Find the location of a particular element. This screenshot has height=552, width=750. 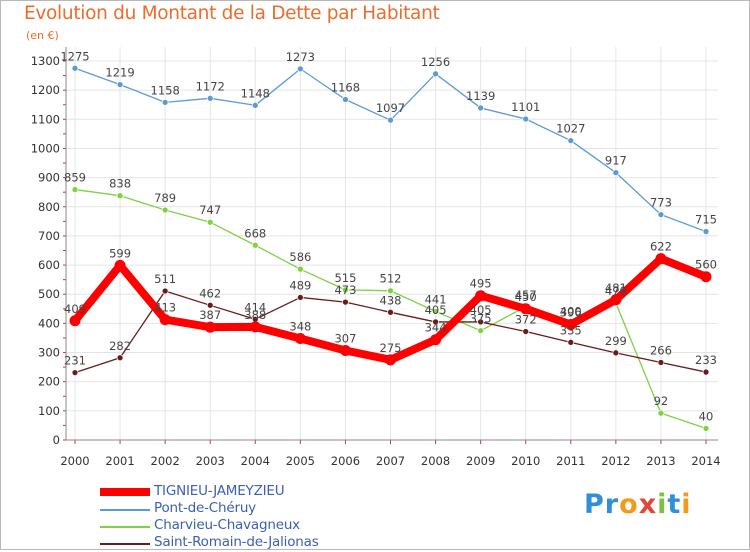

data-label: 789 is located at coordinates (165, 198).